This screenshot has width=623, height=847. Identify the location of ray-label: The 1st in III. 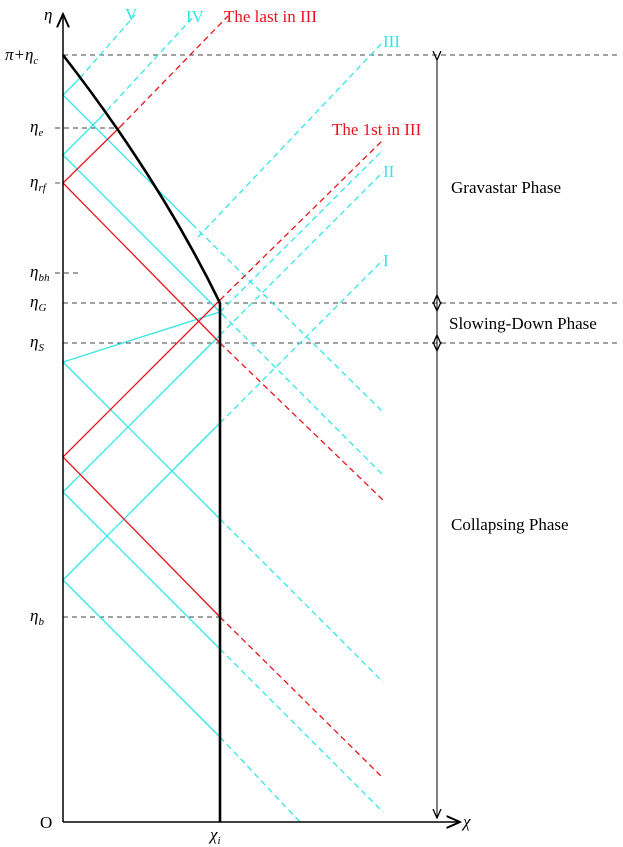
(377, 129).